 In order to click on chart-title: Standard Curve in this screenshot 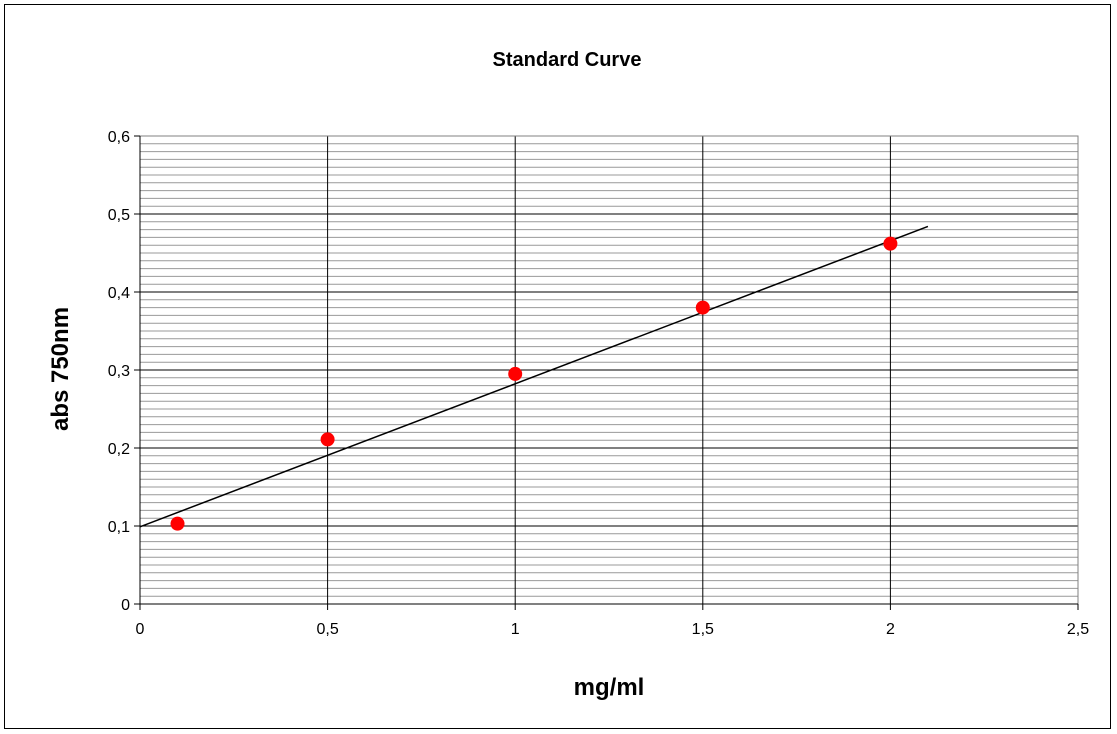, I will do `click(567, 60)`.